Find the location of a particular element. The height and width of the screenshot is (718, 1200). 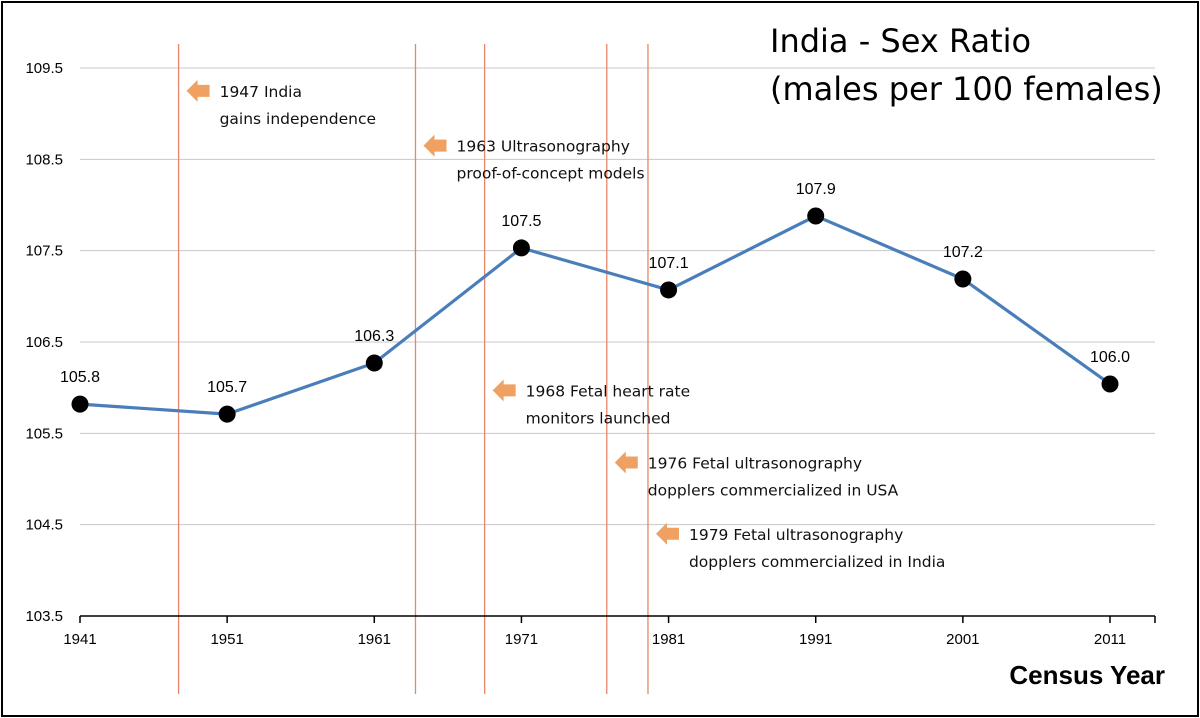

chart-title-line-2: (males per 100 females) is located at coordinates (966, 89).